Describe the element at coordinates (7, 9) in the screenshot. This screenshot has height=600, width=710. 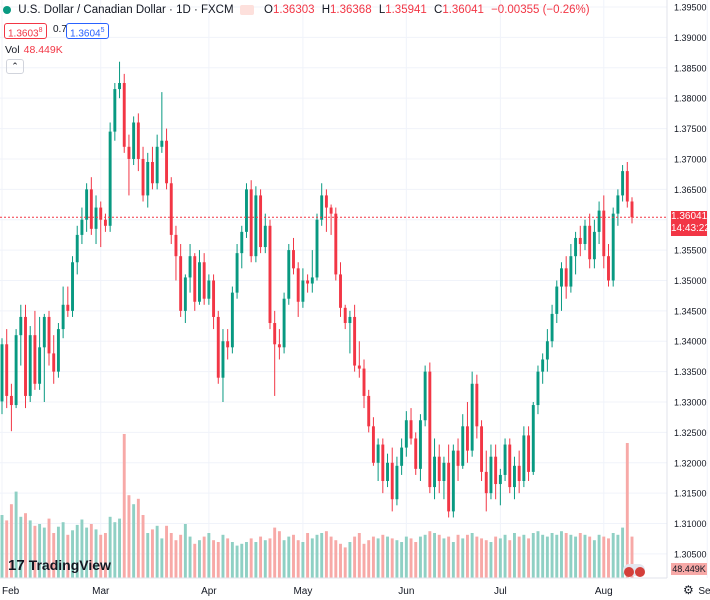
I see `status-dot-icon` at that location.